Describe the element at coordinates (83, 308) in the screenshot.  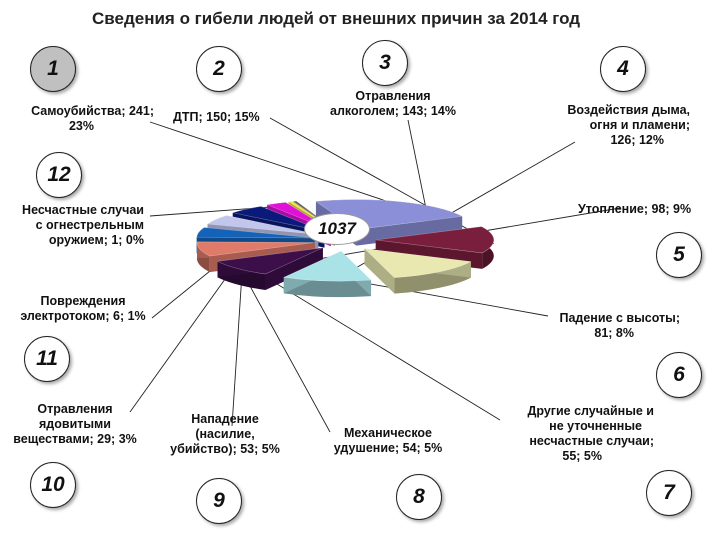
I see `label-electric-shock: Повреждения электротоком; 6; 1%` at that location.